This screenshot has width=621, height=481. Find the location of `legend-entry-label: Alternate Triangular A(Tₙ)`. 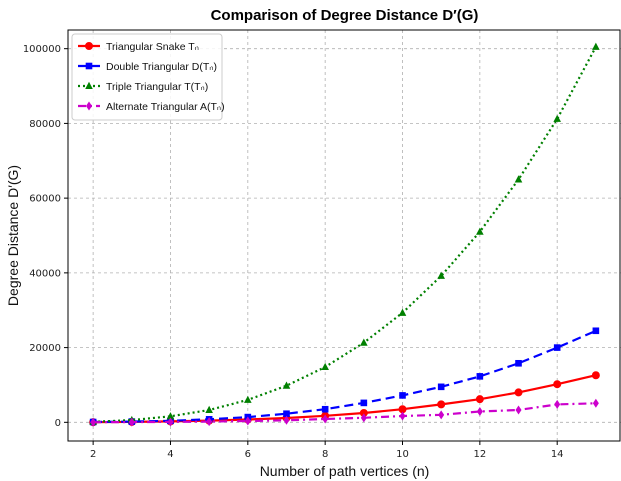

legend-entry-label: Alternate Triangular A(Tₙ) is located at coordinates (165, 107).